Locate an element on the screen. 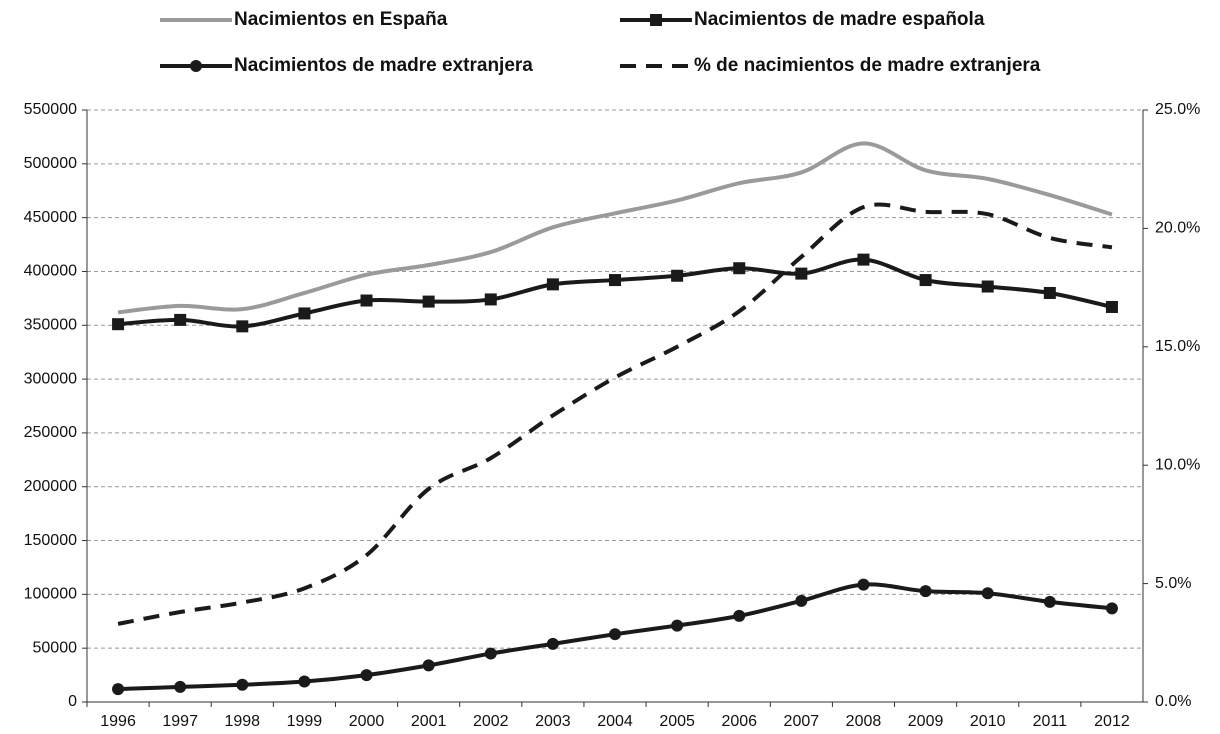 The image size is (1220, 734). y-tick-label: 400000 is located at coordinates (50, 271).